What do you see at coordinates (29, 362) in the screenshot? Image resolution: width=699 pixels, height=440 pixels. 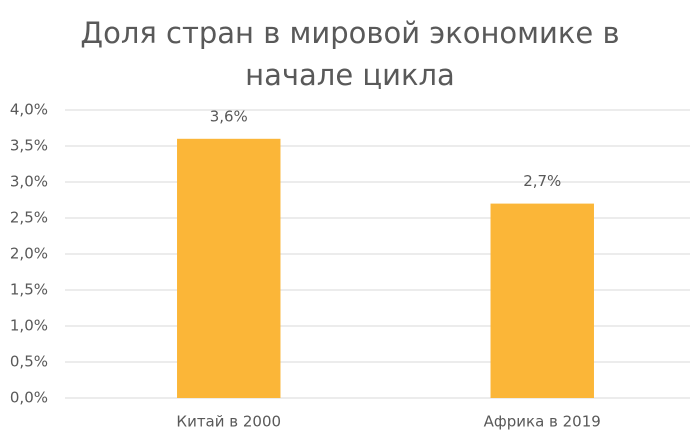 I see `y-tick-label: 0,5%` at bounding box center [29, 362].